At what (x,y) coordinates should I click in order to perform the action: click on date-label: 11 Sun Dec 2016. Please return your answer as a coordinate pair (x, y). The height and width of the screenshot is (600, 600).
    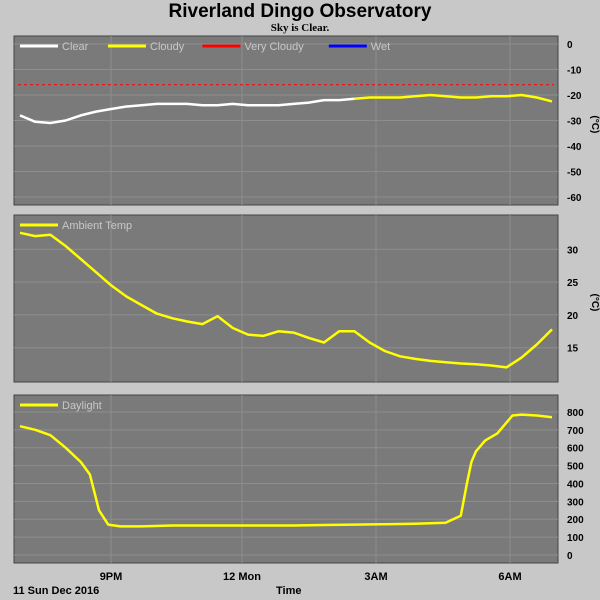
    Looking at the image, I should click on (56, 591).